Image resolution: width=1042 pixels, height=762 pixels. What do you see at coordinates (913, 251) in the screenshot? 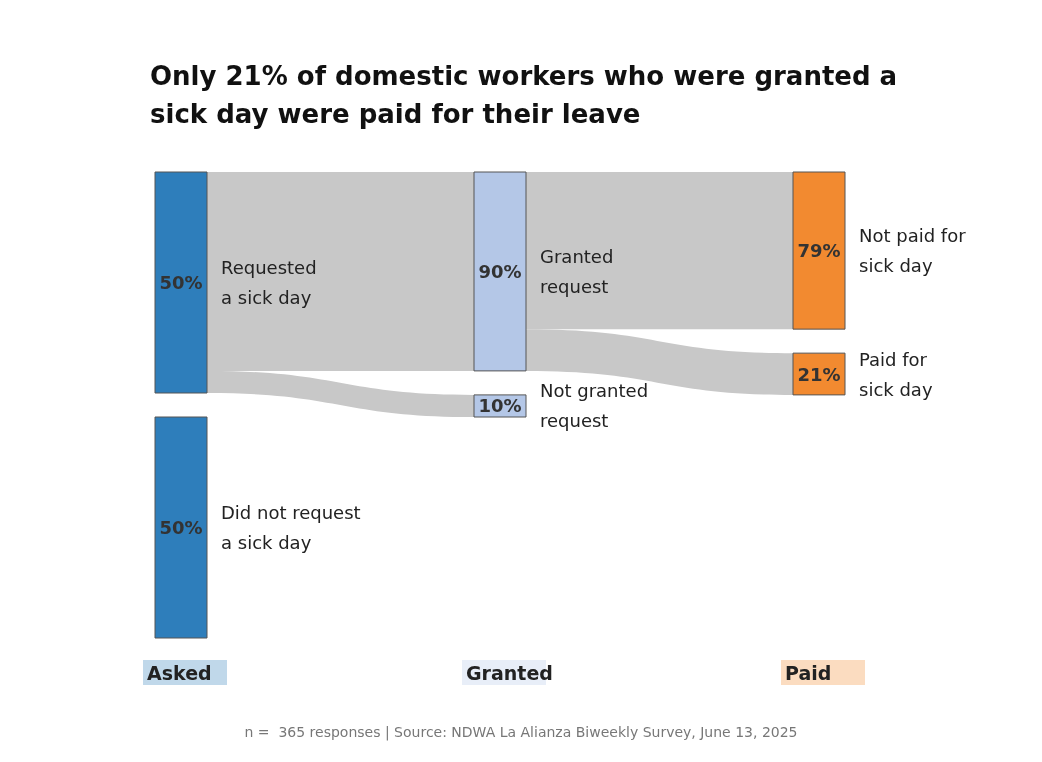
I see `series-label: Not paid for sick day` at bounding box center [913, 251].